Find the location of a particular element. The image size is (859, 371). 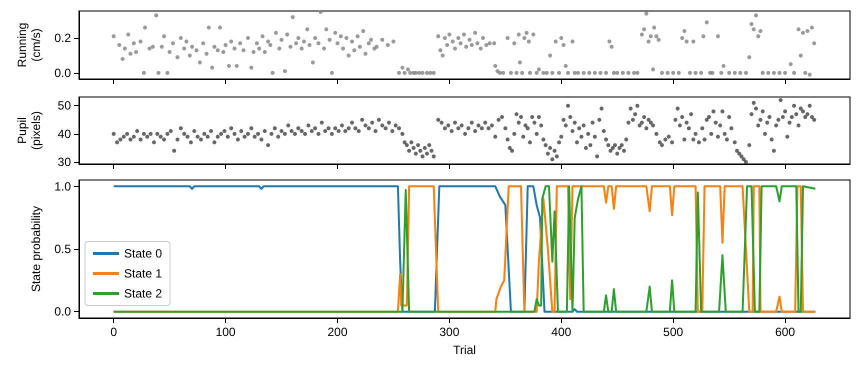

legend-label: State 0 is located at coordinates (143, 253).